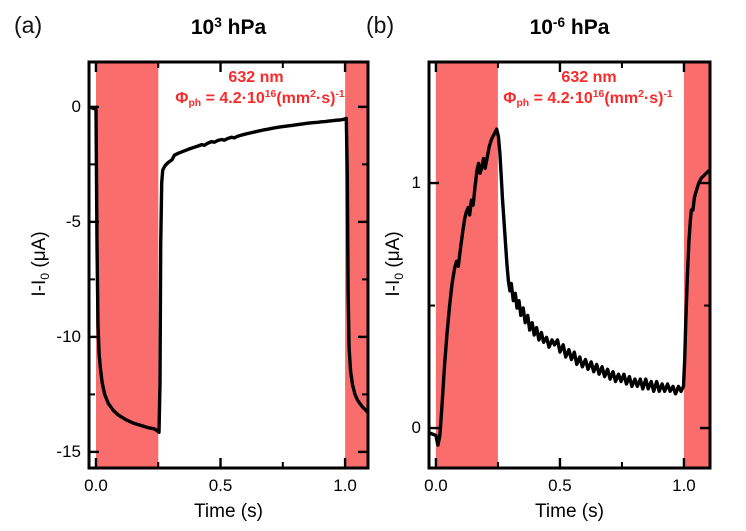 Image resolution: width=746 pixels, height=531 pixels. What do you see at coordinates (256, 77) in the screenshot?
I see `panel-a-annotation-wavelength: 632 nm` at bounding box center [256, 77].